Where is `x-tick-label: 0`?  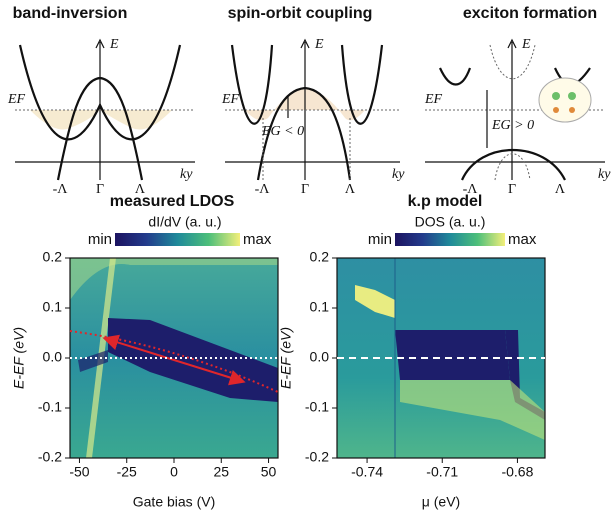 x-tick-label: 0 is located at coordinates (174, 472).